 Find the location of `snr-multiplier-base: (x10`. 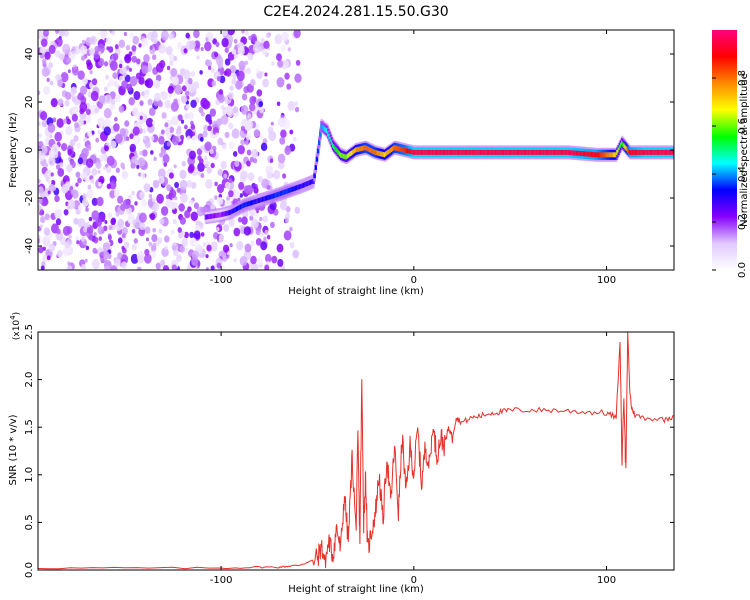

snr-multiplier-base: (x10 is located at coordinates (17, 330).